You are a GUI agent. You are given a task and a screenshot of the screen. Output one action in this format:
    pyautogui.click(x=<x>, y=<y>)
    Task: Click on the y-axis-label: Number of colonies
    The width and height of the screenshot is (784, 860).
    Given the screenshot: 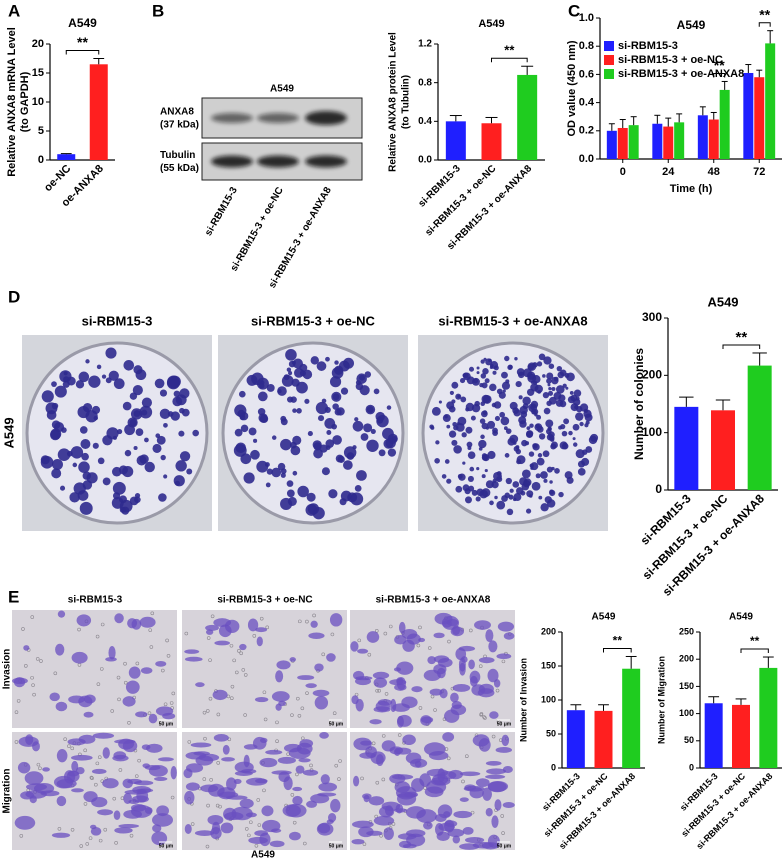 What is the action you would take?
    pyautogui.click(x=639, y=404)
    